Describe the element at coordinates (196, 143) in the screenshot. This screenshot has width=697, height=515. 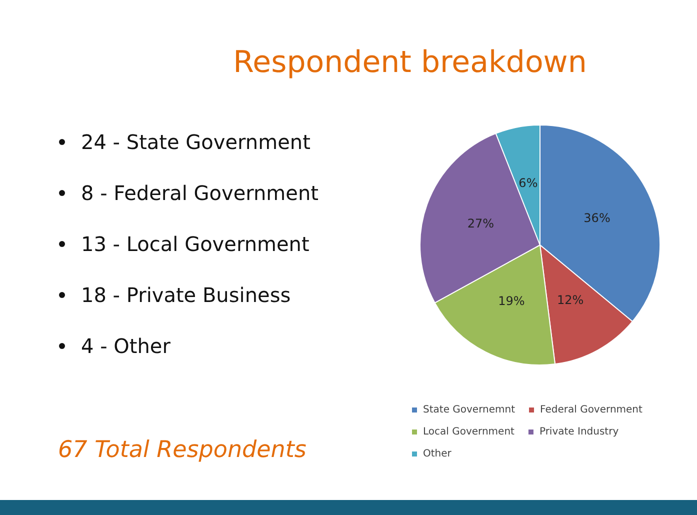
I see `text: 24 - State Government` at that location.